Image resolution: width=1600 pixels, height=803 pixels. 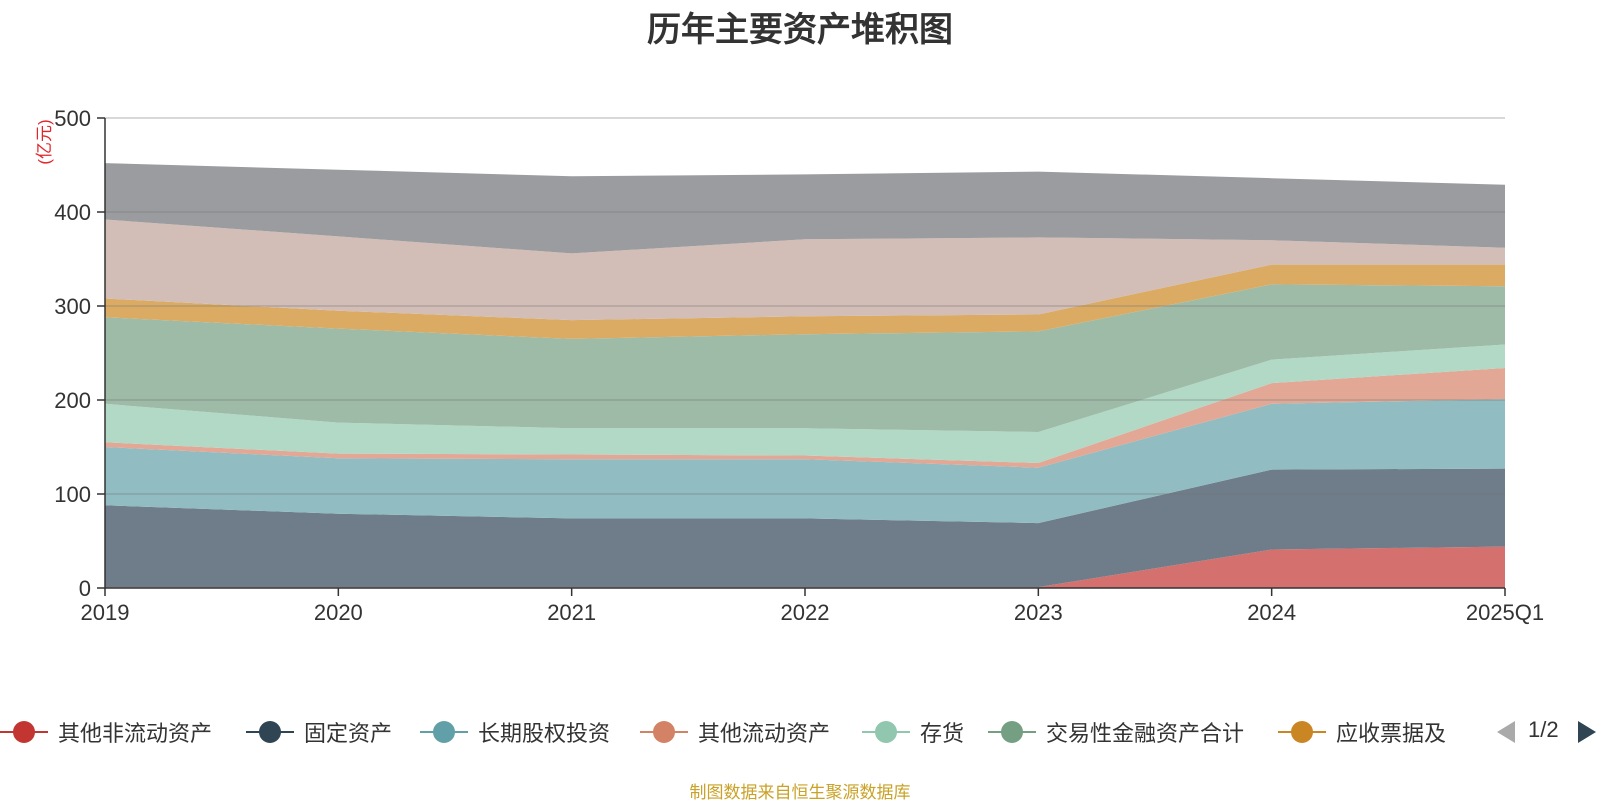 What do you see at coordinates (913, 732) in the screenshot?
I see `legend-item-4: 存货` at bounding box center [913, 732].